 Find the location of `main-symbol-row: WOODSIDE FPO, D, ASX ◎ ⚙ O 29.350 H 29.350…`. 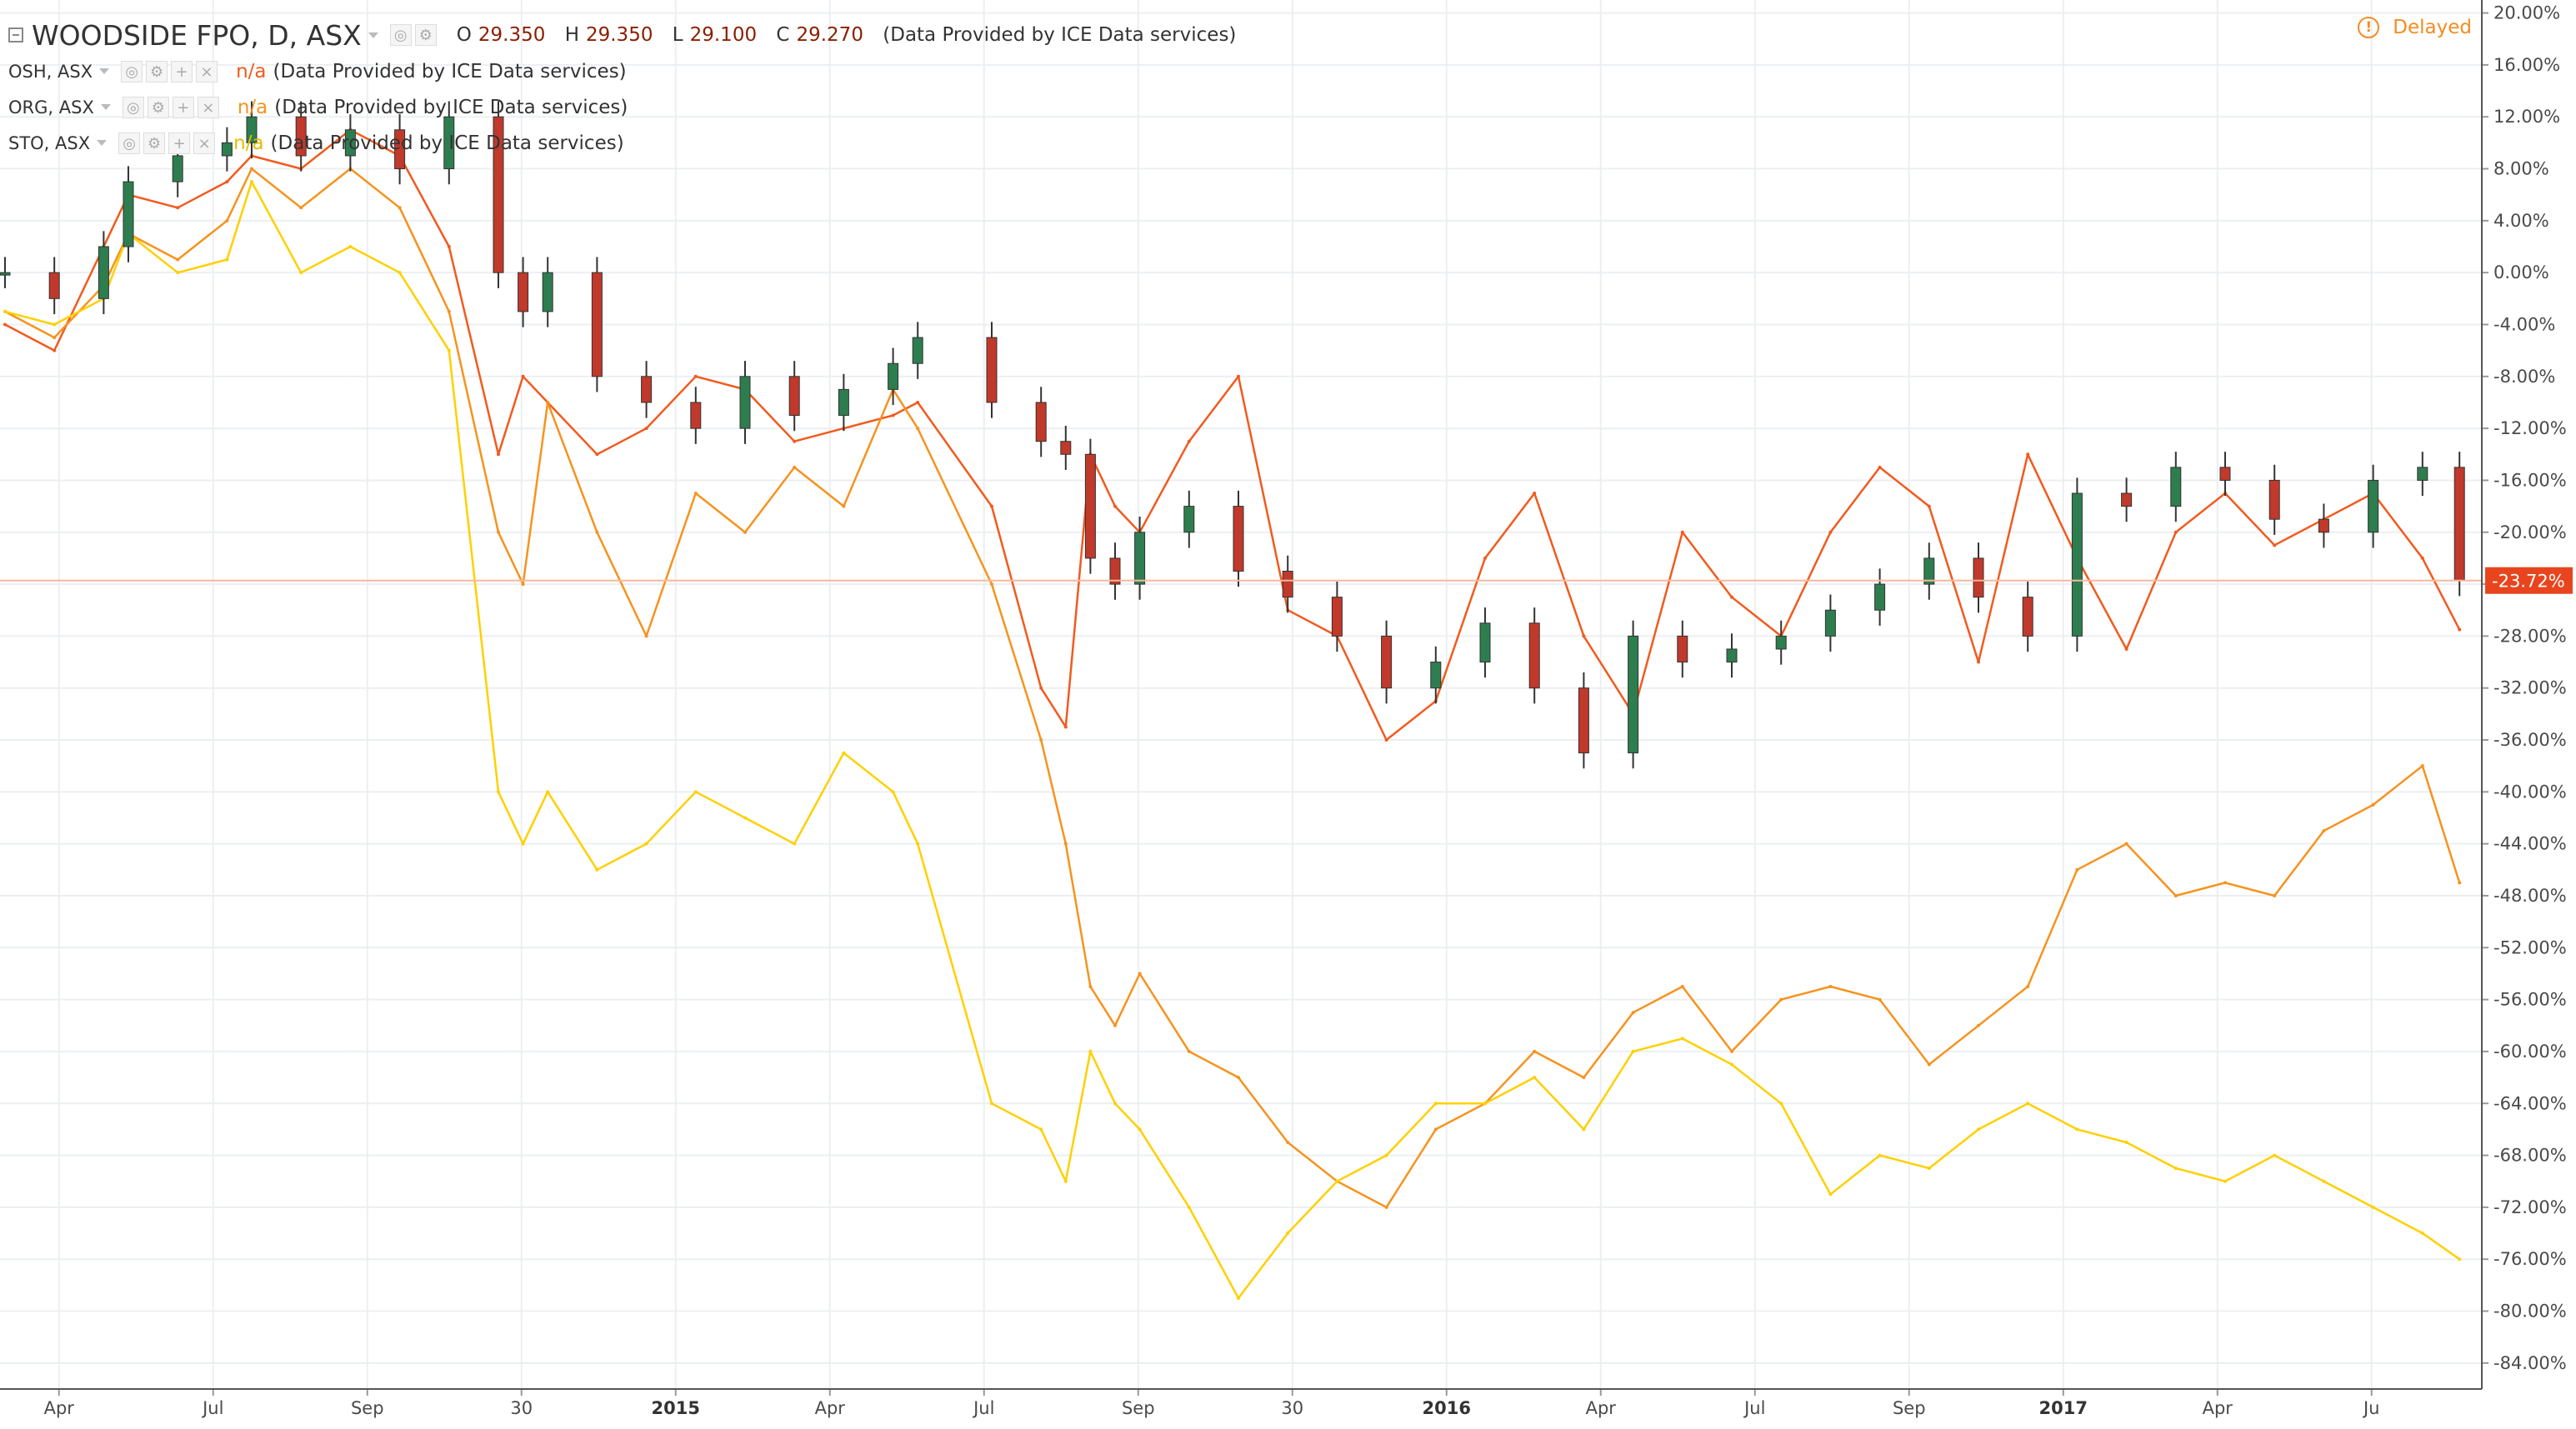

main-symbol-row: WOODSIDE FPO, D, ASX ◎ ⚙ O 29.350 H 29.350… is located at coordinates (841, 35).